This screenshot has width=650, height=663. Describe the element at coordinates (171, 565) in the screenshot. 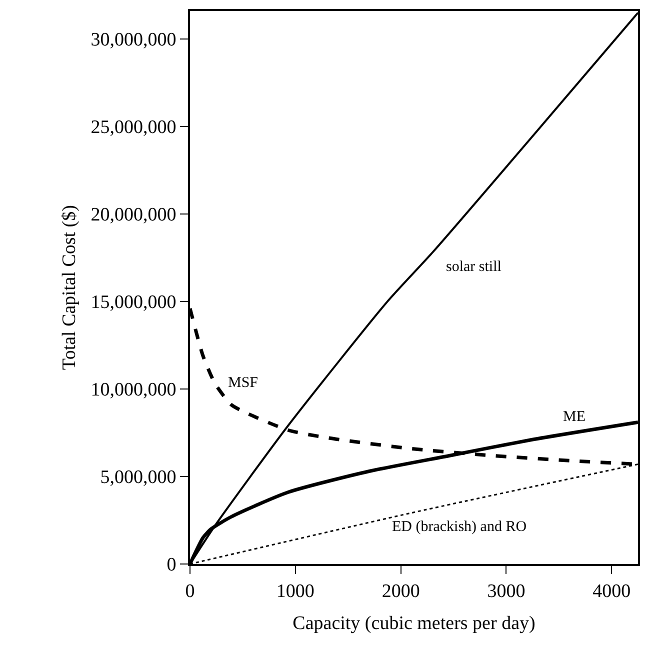

I see `y-tick-label: 0` at that location.